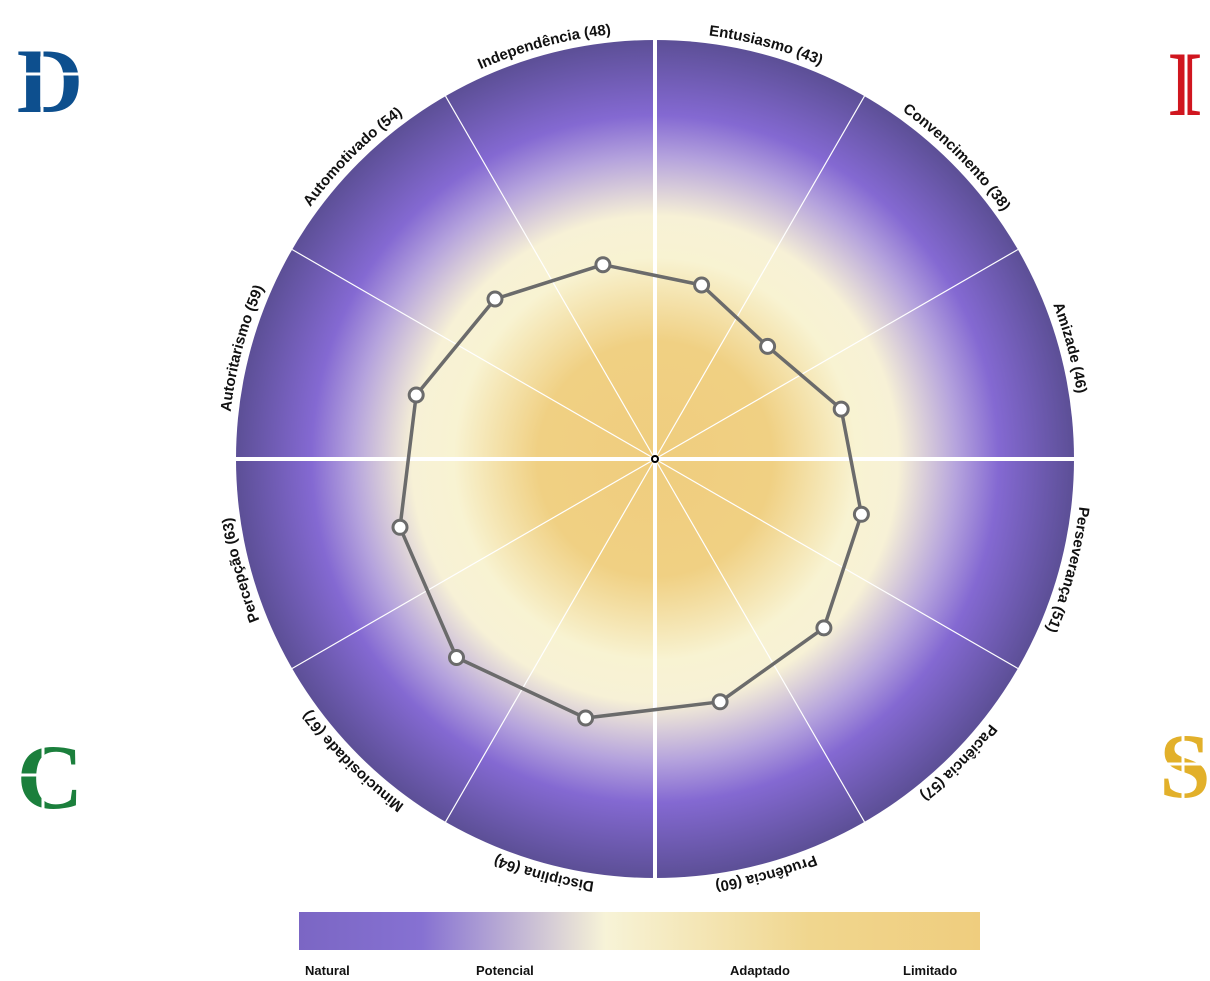 This screenshot has width=1210, height=981. I want to click on center-dot, so click(655, 459).